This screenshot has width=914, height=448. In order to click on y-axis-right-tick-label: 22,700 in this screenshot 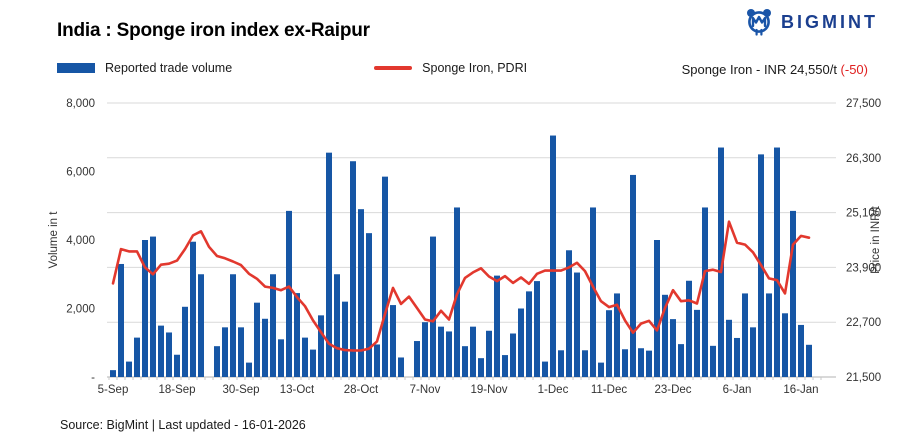, I will do `click(863, 323)`.